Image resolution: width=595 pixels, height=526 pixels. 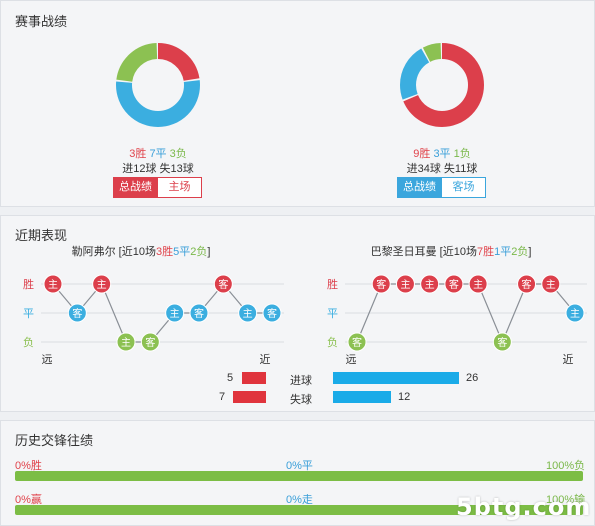 I want to click on left-draw-count: 7平, so click(x=158, y=154).